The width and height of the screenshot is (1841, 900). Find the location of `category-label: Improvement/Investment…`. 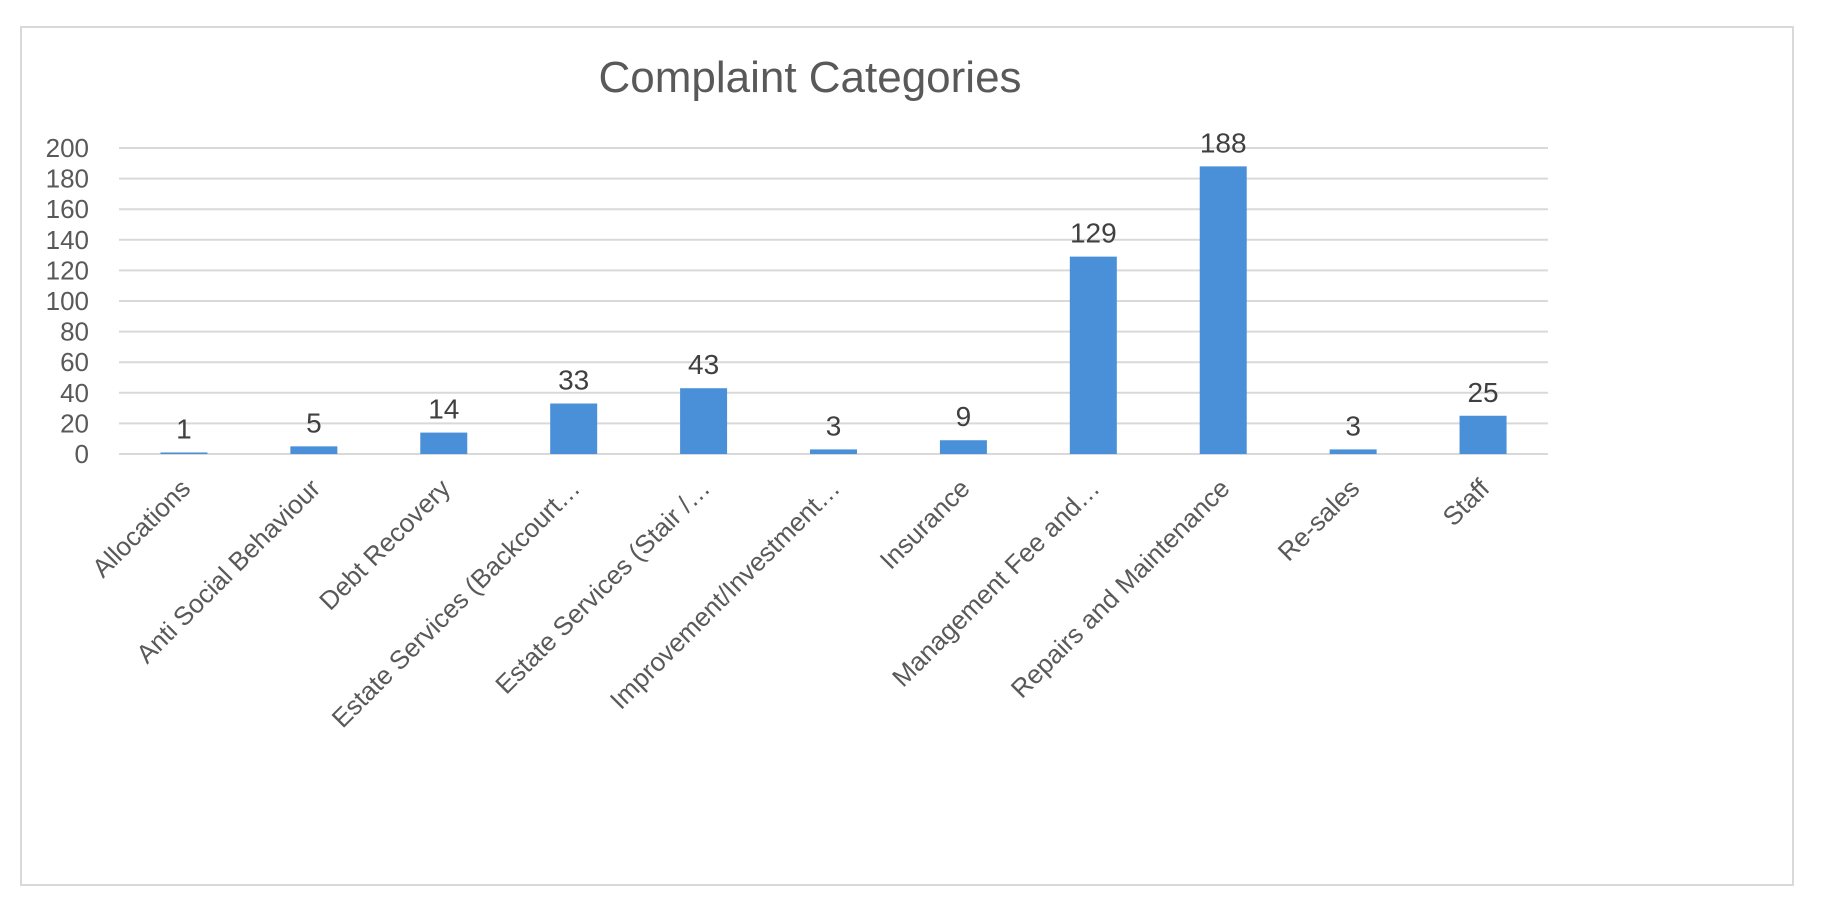

category-label: Improvement/Investment… is located at coordinates (725, 594).